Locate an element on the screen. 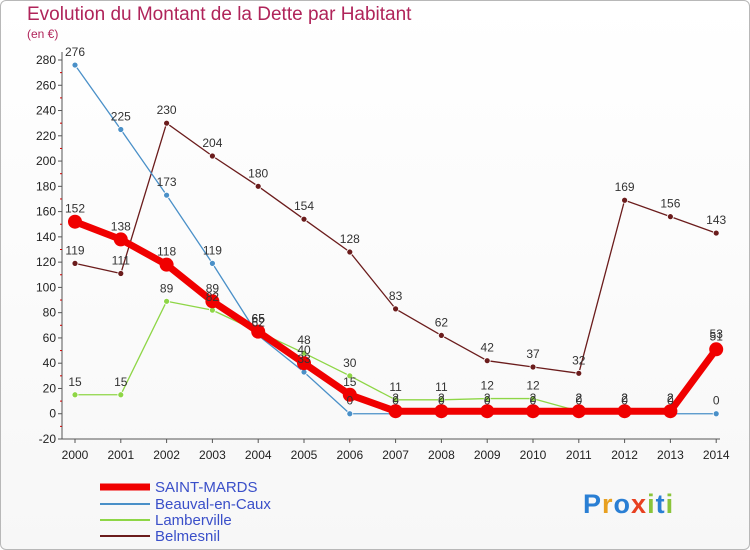 This screenshot has height=550, width=750. y-tick-label: 40 is located at coordinates (50, 363).